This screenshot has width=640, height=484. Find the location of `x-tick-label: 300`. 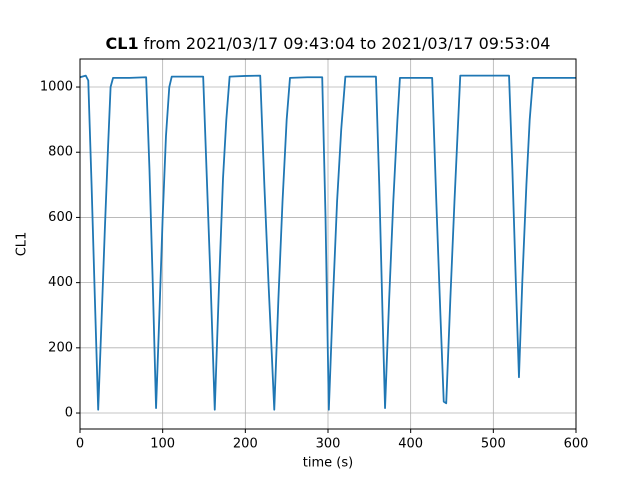

x-tick-label: 300 is located at coordinates (328, 444).